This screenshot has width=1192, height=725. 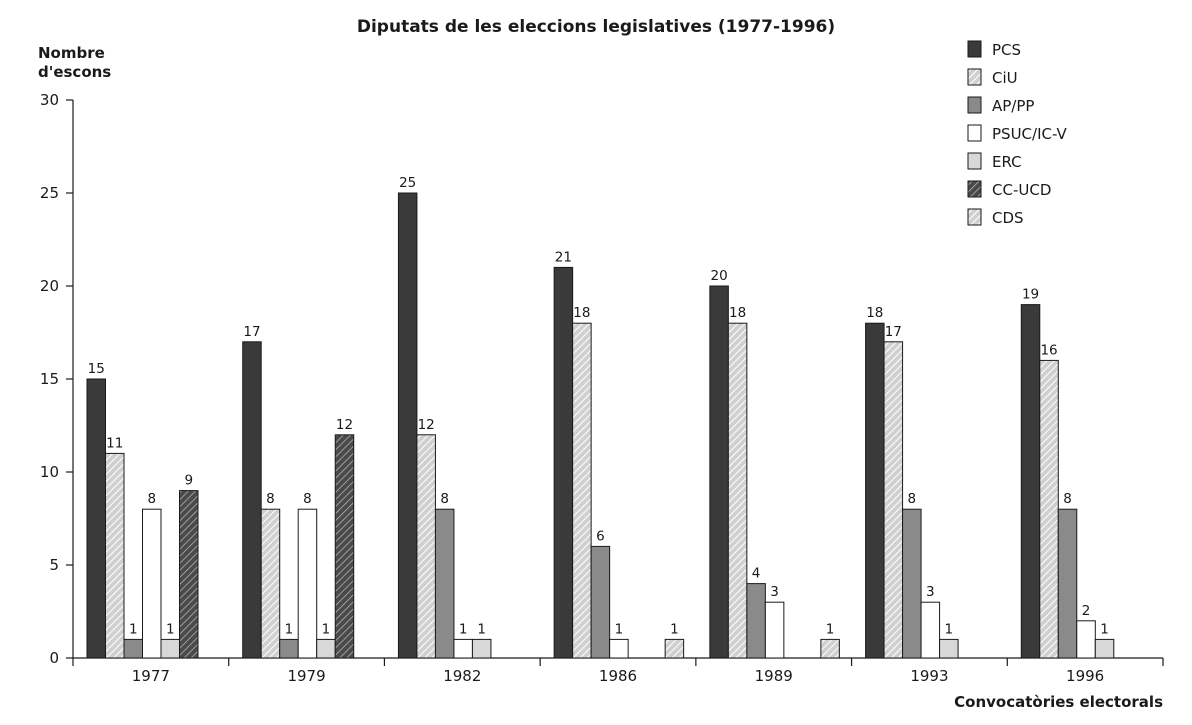 I want to click on legend-label: CiU, so click(x=1005, y=78).